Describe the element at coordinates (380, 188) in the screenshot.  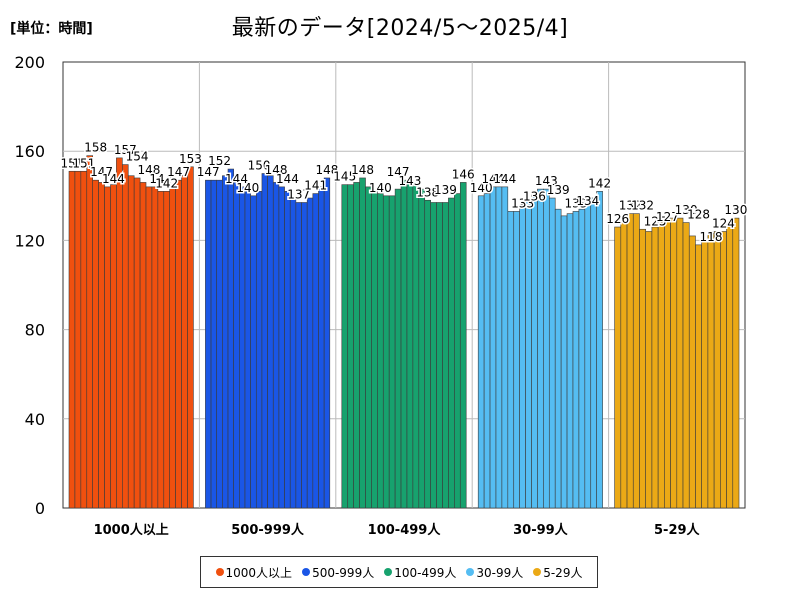
I see `data-label: 140` at that location.